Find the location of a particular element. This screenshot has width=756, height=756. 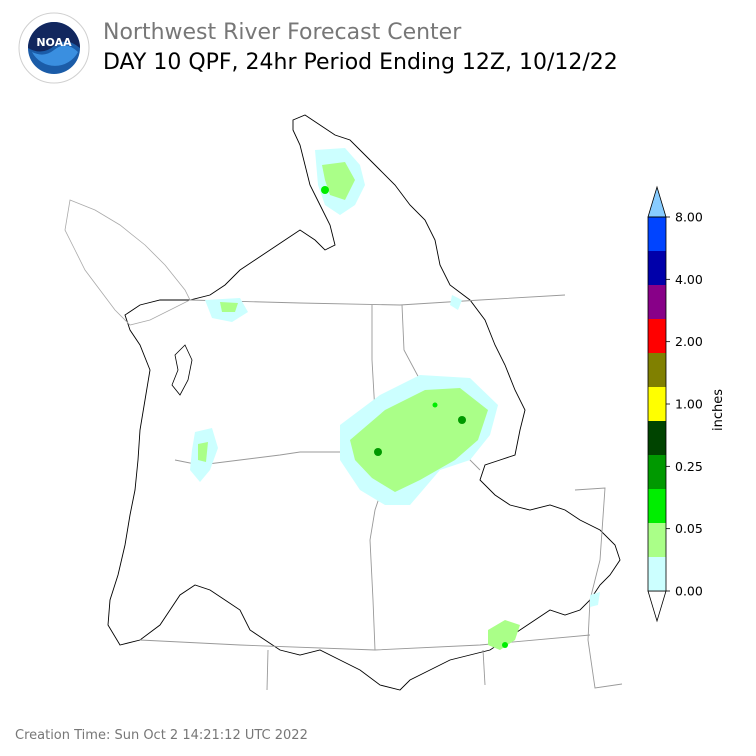

colorbar-tick-label: 4.00 is located at coordinates (689, 279).